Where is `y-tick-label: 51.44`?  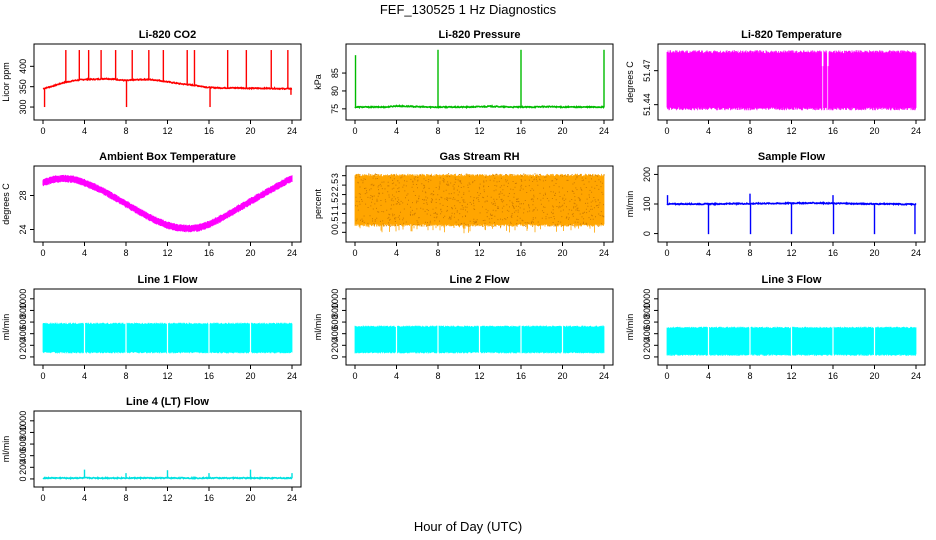
y-tick-label: 51.44 is located at coordinates (647, 104).